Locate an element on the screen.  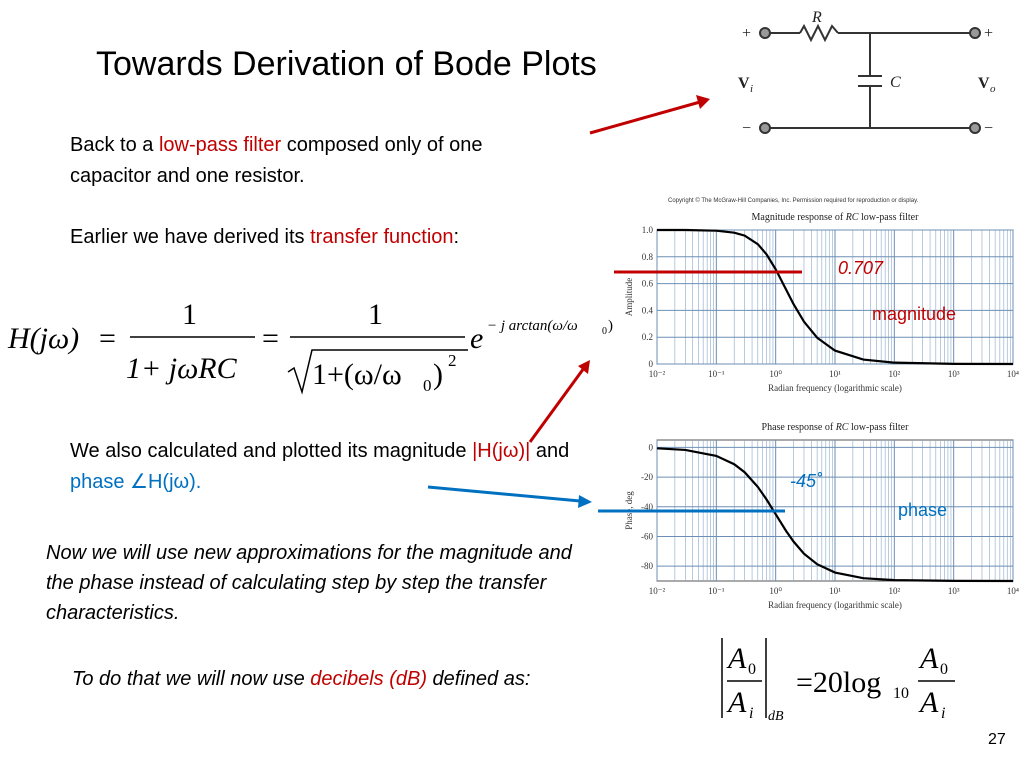
title-part: Magnitude response of is located at coordinates (799, 217).